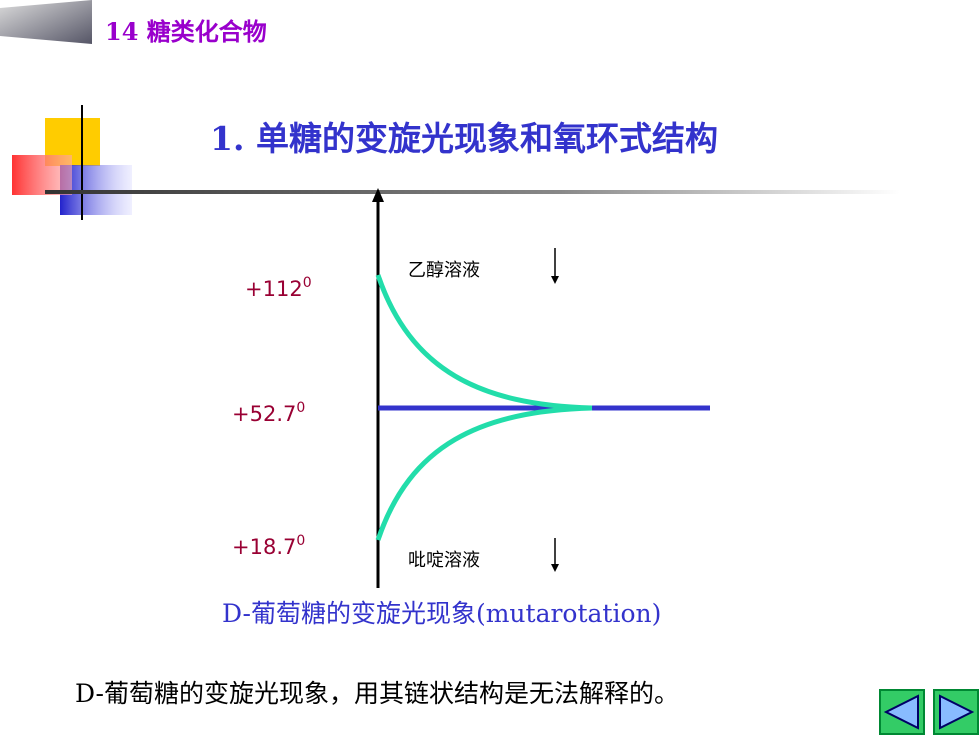  I want to click on solvent-label: 乙醇溶液, so click(444, 270).